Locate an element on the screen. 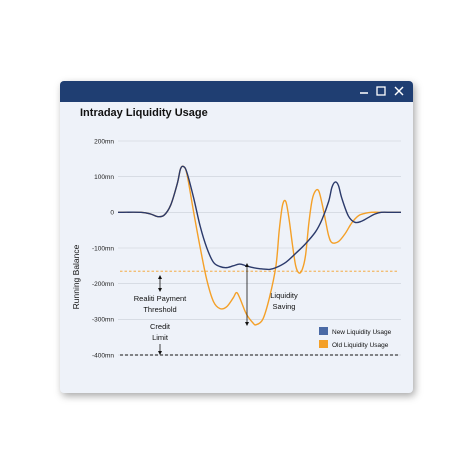 The width and height of the screenshot is (474, 474). y-tick-label: 200mn is located at coordinates (104, 141).